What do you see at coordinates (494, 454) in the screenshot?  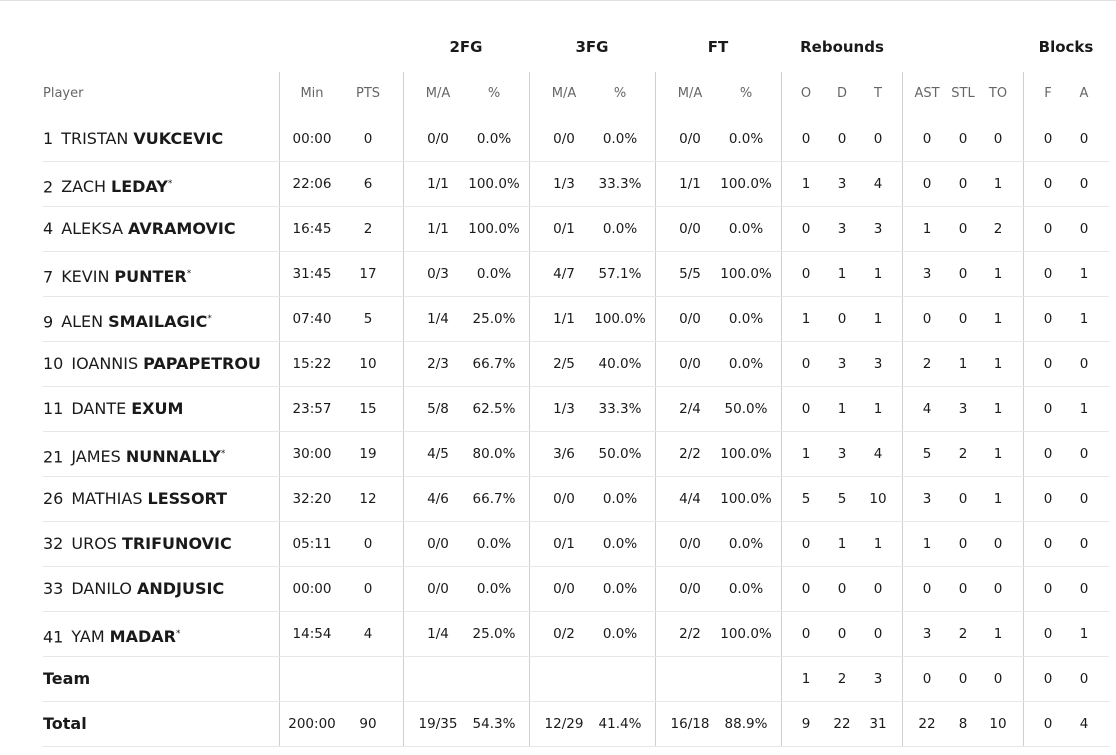 I see `stat-cell: 80.0%` at bounding box center [494, 454].